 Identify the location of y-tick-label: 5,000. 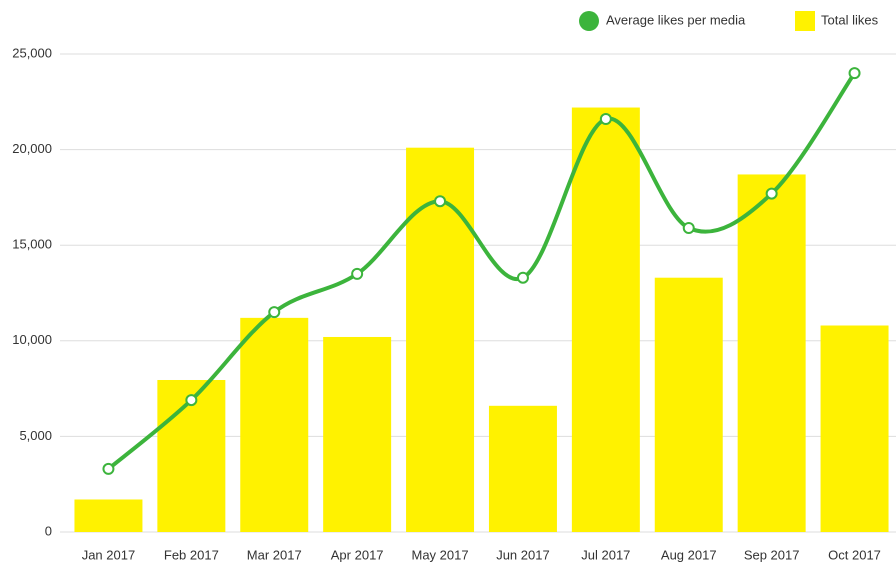
(35, 435).